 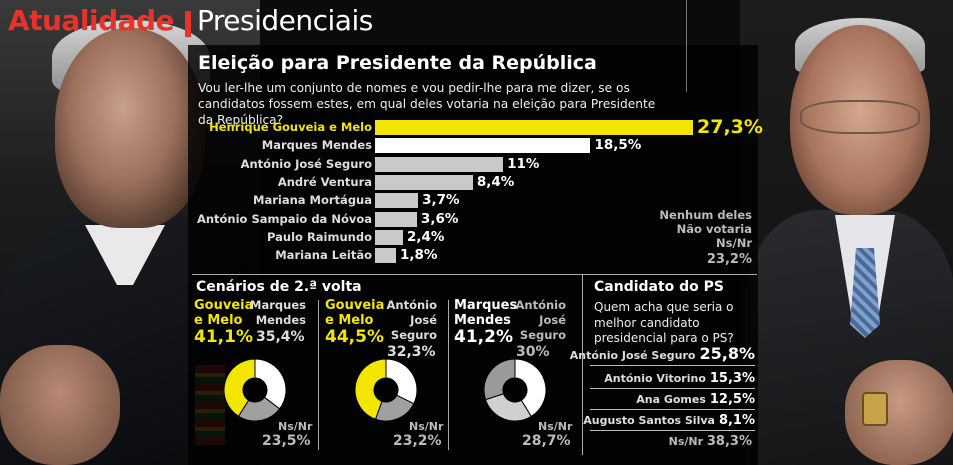 What do you see at coordinates (439, 218) in the screenshot?
I see `bar-value-label: 3,6%` at bounding box center [439, 218].